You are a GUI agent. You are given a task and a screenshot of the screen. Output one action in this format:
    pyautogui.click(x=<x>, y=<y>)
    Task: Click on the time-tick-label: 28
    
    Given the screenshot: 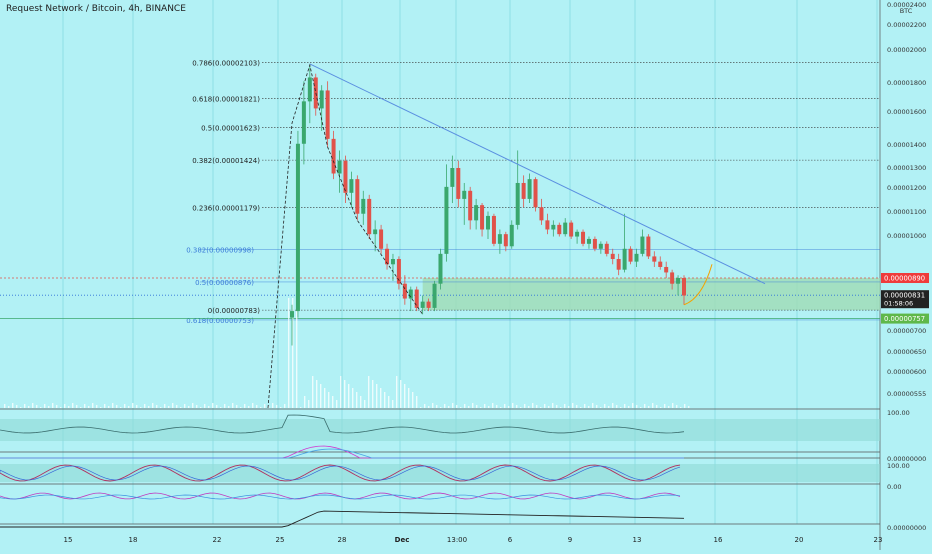 What is the action you would take?
    pyautogui.click(x=342, y=540)
    